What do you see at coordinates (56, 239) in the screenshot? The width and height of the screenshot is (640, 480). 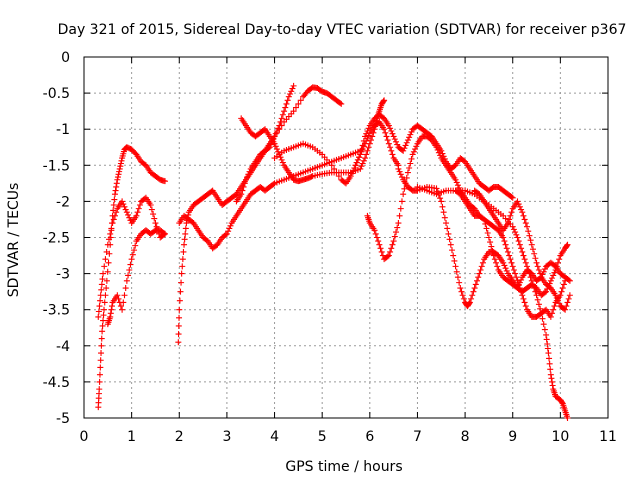 I see `y-tick-label: -2.5` at bounding box center [56, 239].